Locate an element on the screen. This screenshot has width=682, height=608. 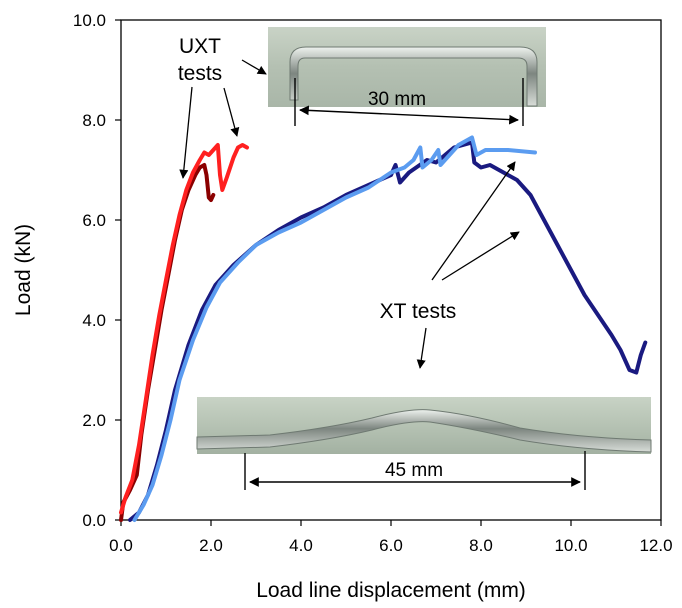
y-tick-label: 0.0 is located at coordinates (94, 520).